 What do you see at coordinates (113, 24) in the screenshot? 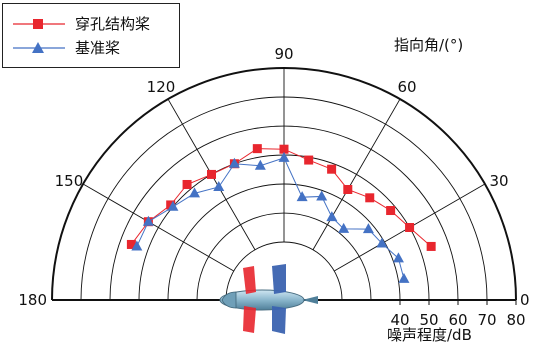
I see `legend-label: 穿孔结构桨` at bounding box center [113, 24].